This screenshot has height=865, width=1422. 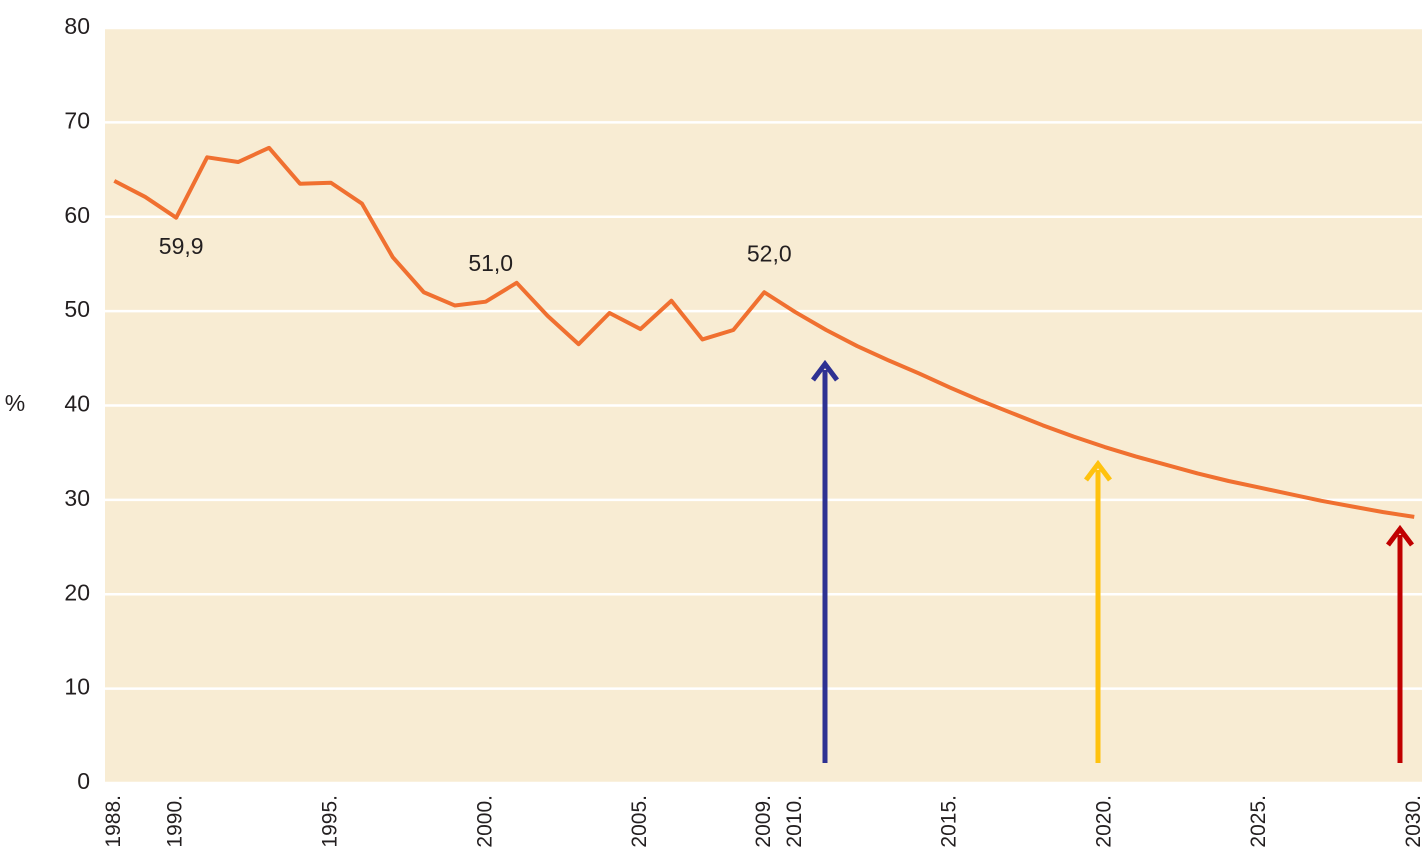 What do you see at coordinates (639, 821) in the screenshot?
I see `x-tick-label: 2005.` at bounding box center [639, 821].